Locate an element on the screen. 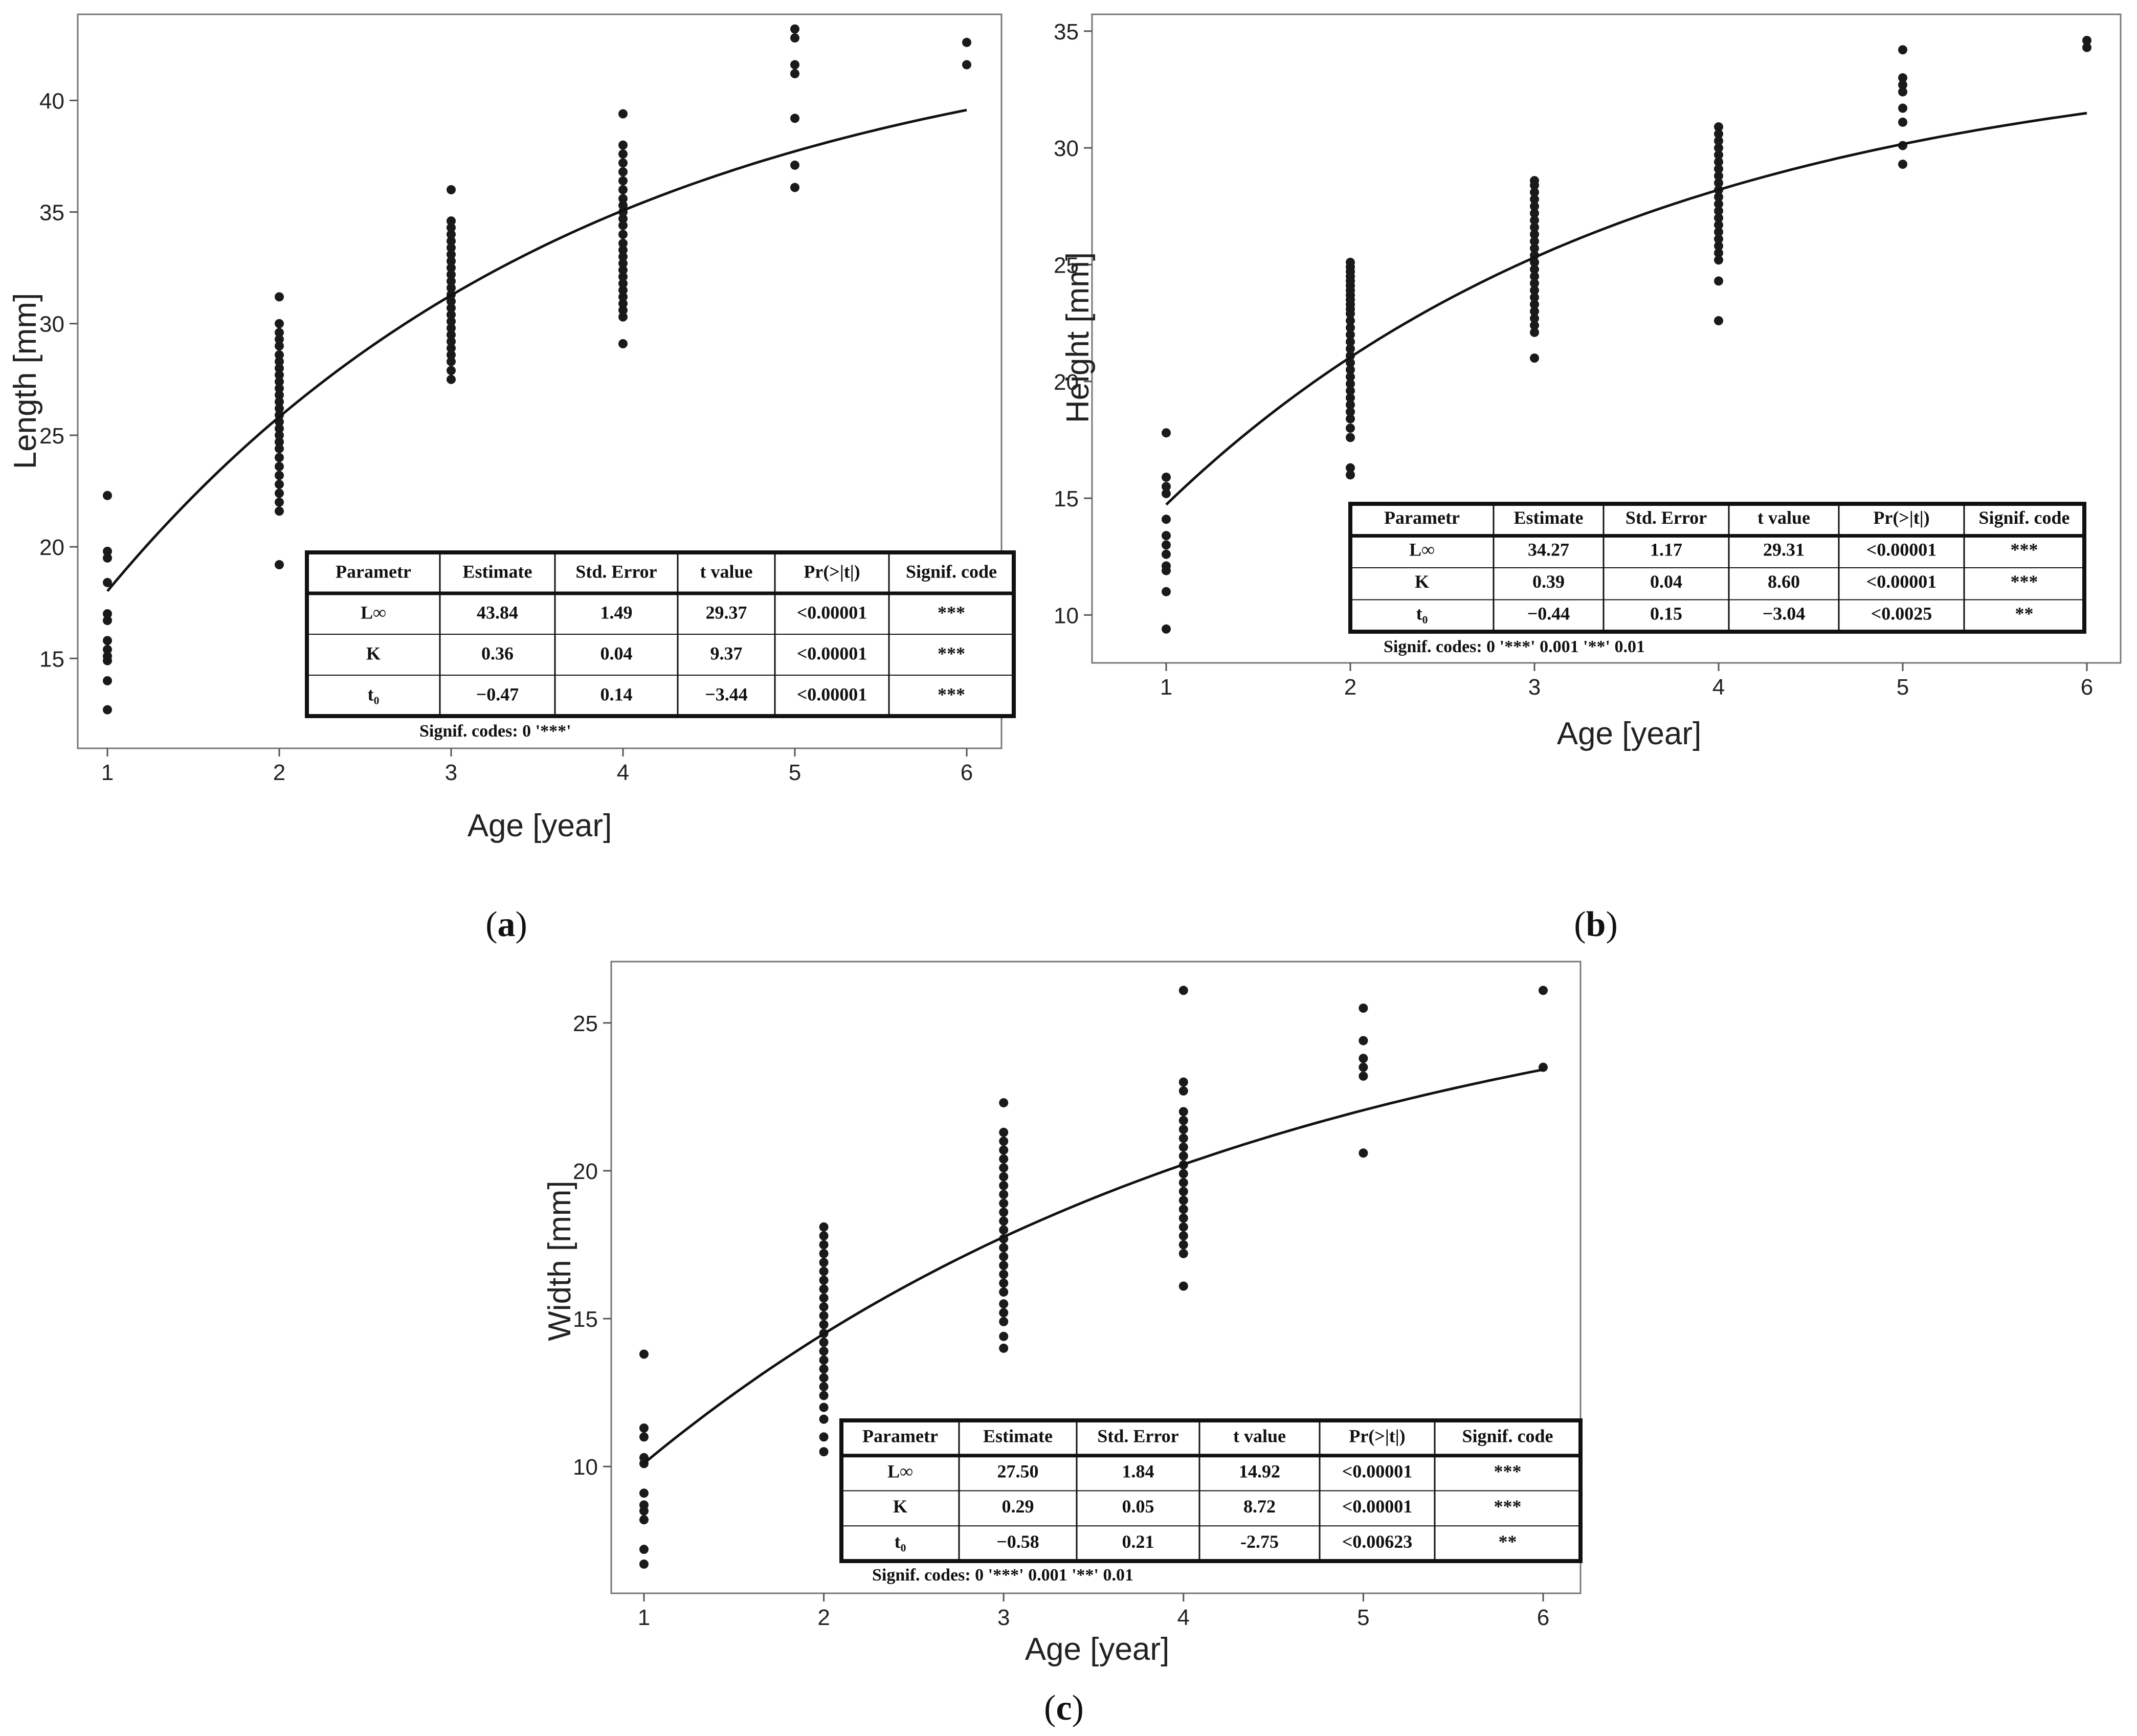 The image size is (2137, 1736). table-cell: L∞ is located at coordinates (1422, 549).